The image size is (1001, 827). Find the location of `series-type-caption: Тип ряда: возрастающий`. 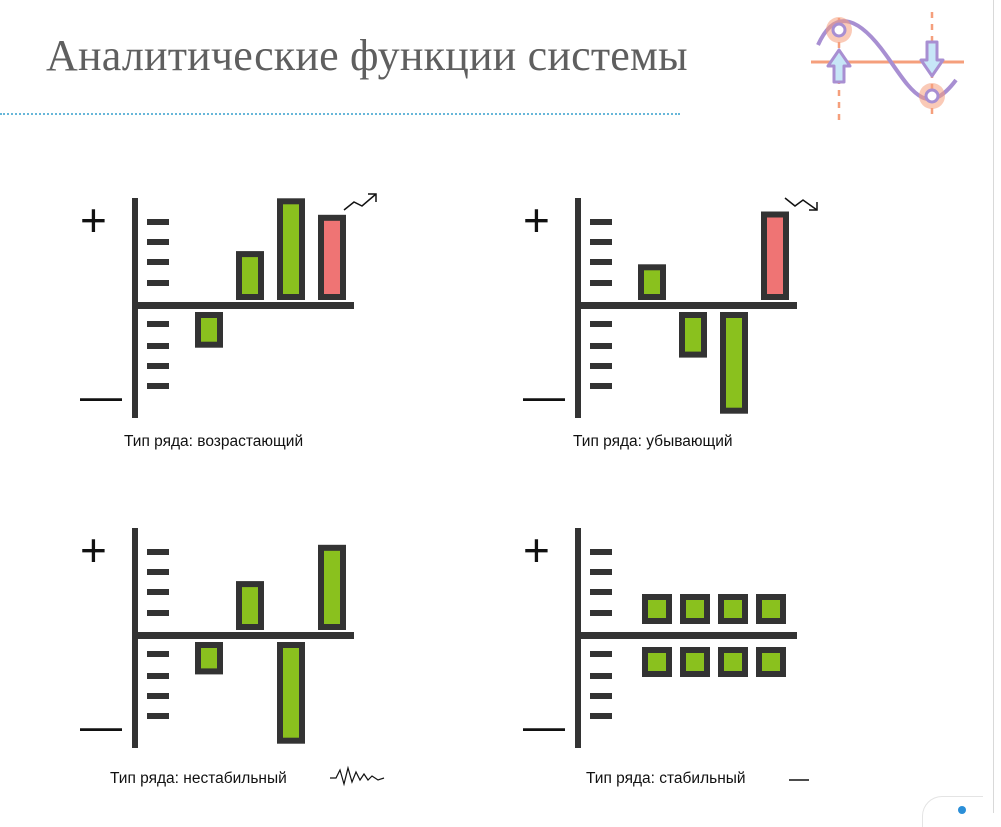

series-type-caption: Тип ряда: возрастающий is located at coordinates (214, 441).